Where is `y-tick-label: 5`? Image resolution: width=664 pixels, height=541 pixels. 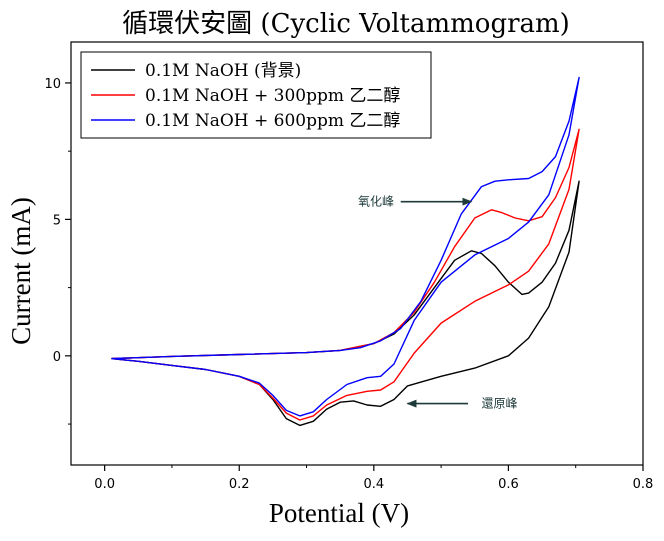 y-tick-label: 5 is located at coordinates (57, 220).